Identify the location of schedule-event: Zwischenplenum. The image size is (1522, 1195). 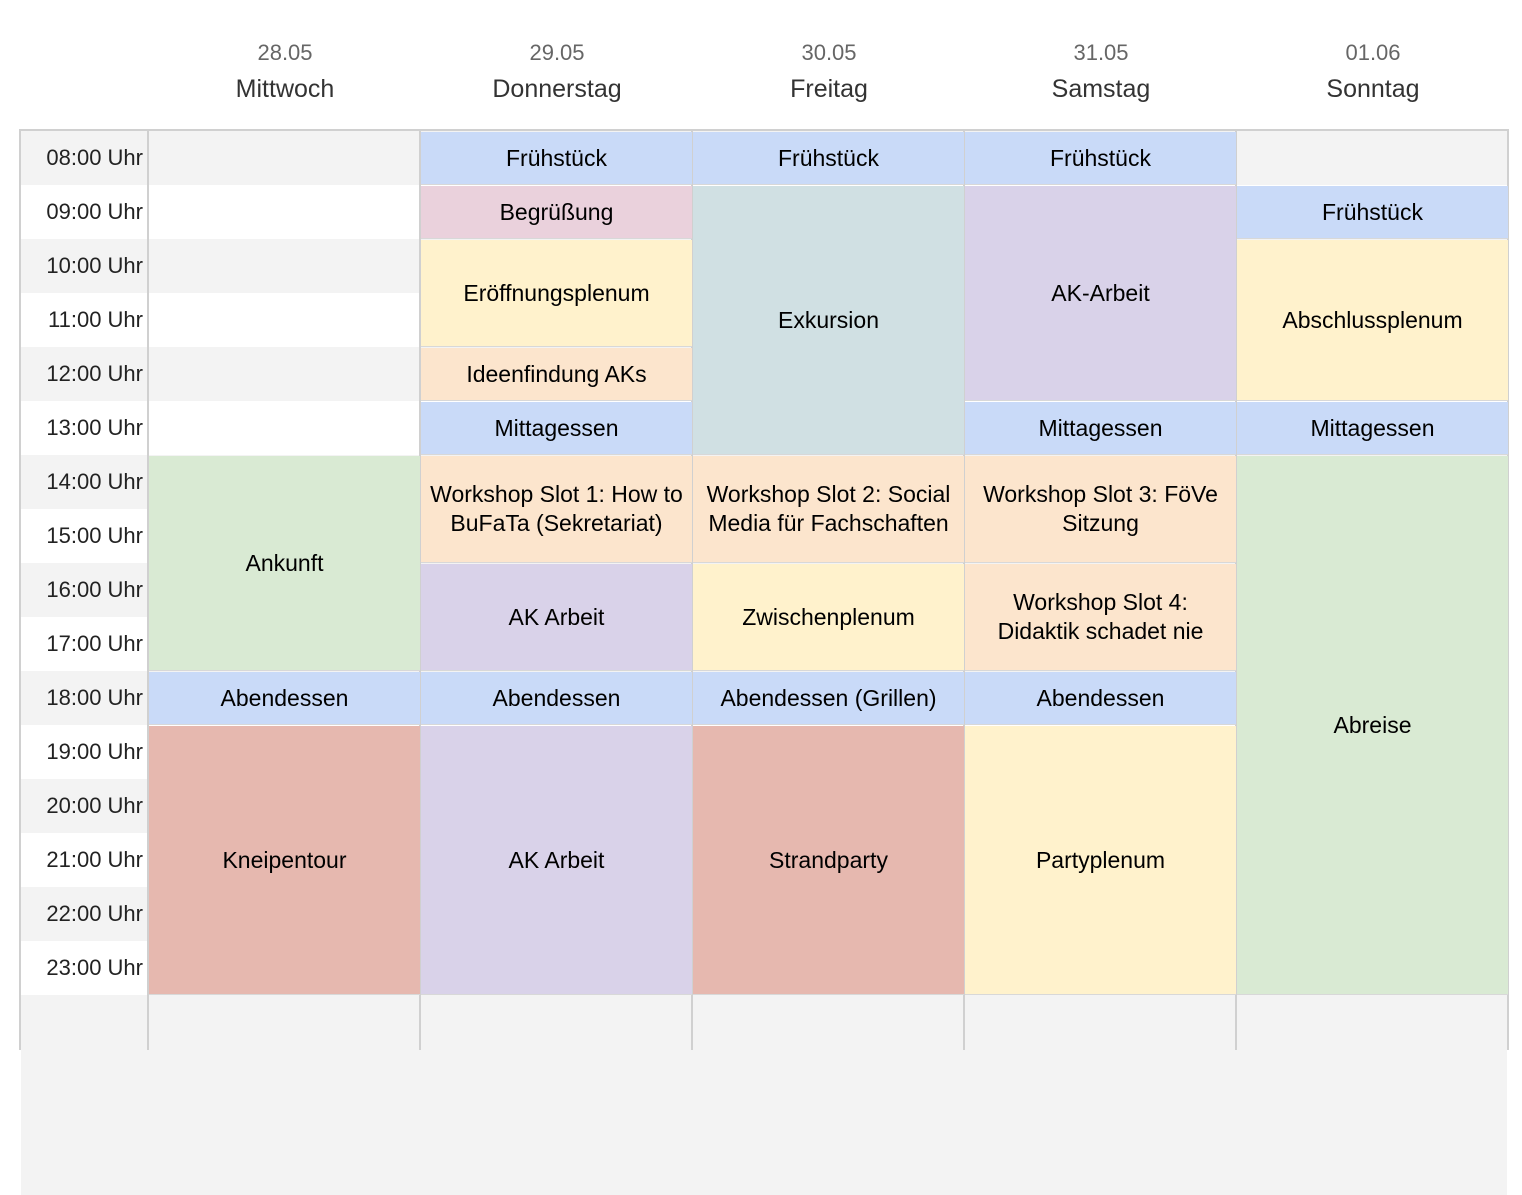
(828, 617).